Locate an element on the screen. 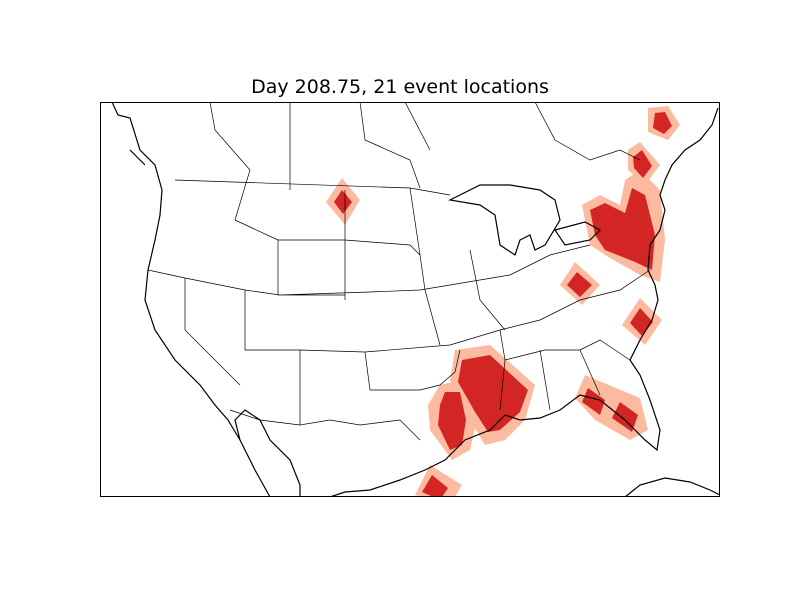 This screenshot has width=800, height=600. great-lakes is located at coordinates (524, 220).